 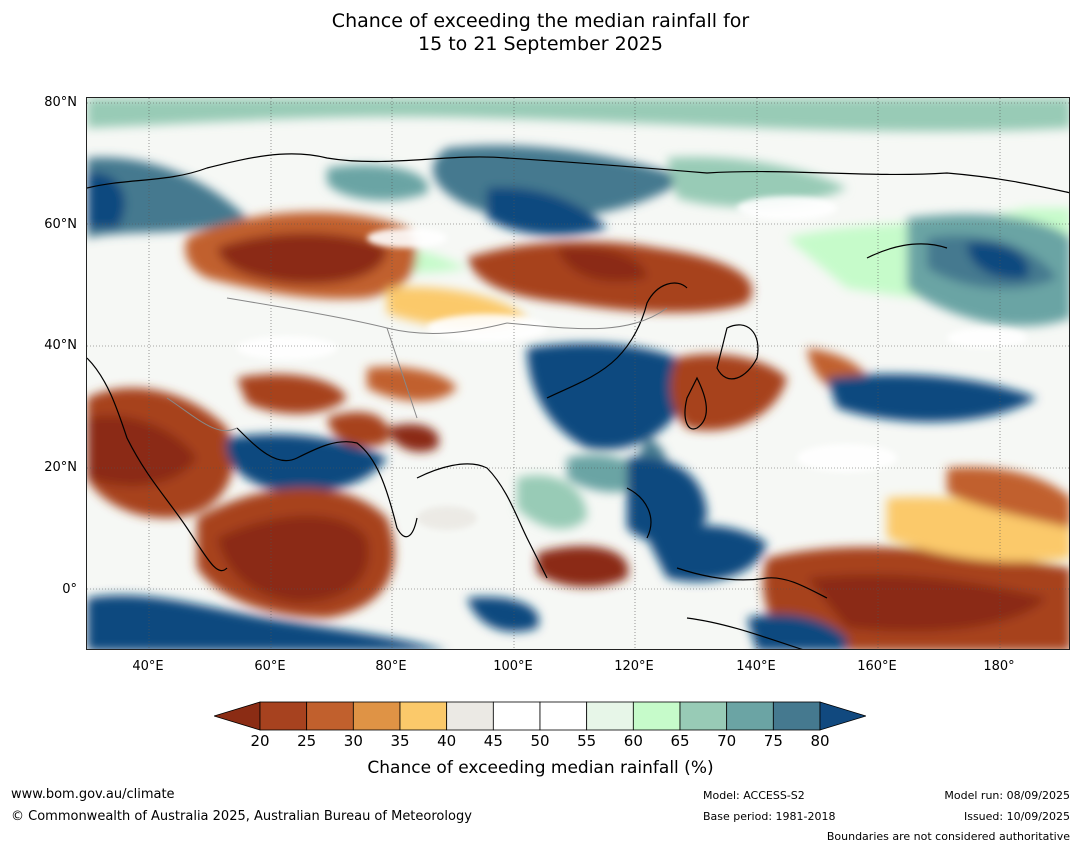 I want to click on base-period: Base period: 1981-2018, so click(x=769, y=816).